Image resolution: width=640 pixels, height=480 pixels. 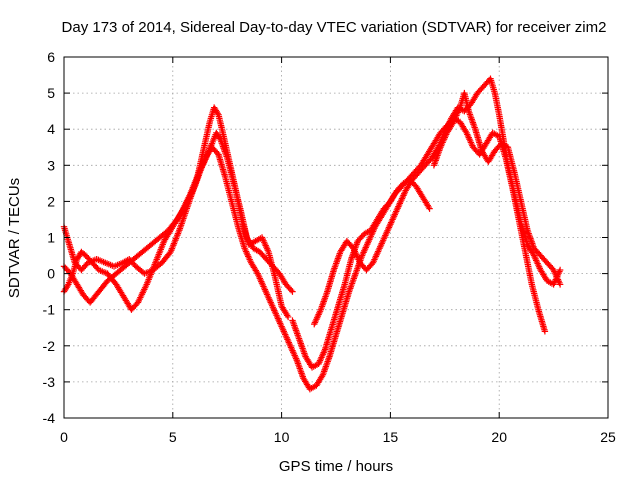 What do you see at coordinates (49, 310) in the screenshot?
I see `y-tick-label: -1` at bounding box center [49, 310].